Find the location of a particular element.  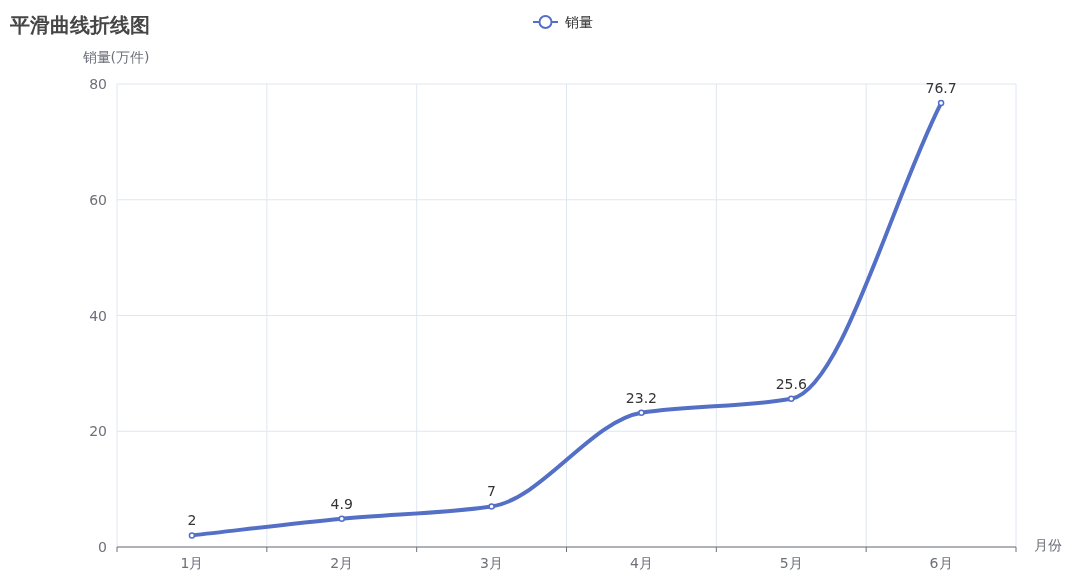

x-tick-label: 2月 is located at coordinates (342, 563).